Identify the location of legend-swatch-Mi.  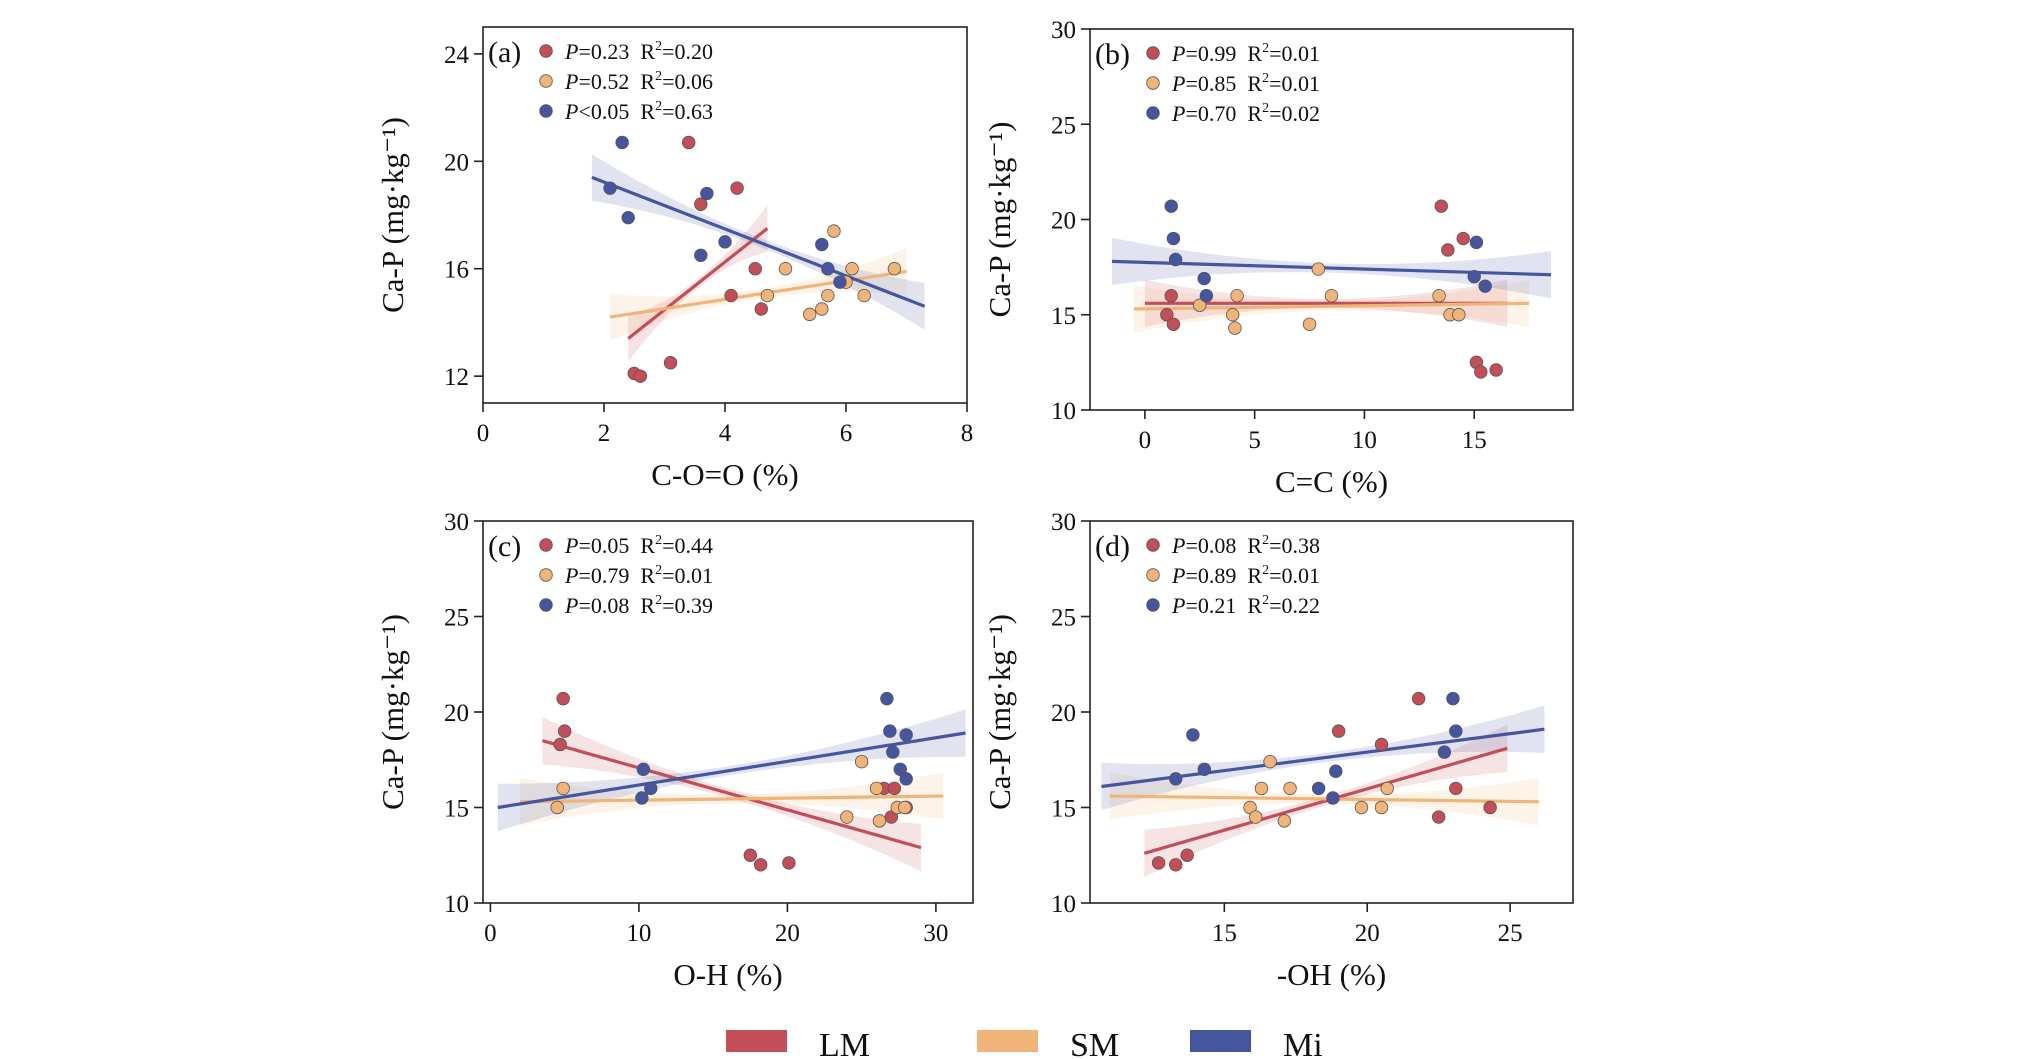
(1220, 1041).